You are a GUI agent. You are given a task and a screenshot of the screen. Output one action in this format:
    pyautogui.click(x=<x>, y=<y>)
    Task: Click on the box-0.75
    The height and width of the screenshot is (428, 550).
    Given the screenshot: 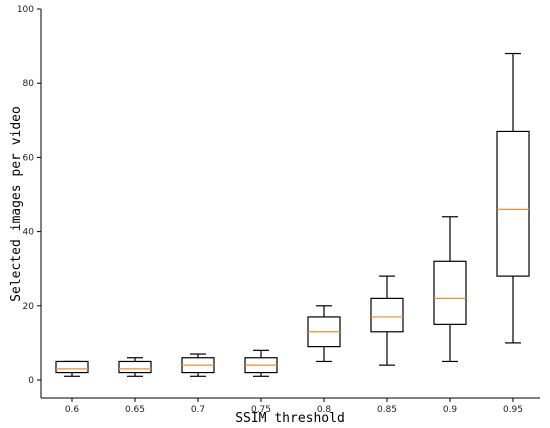 What is the action you would take?
    pyautogui.click(x=261, y=363)
    